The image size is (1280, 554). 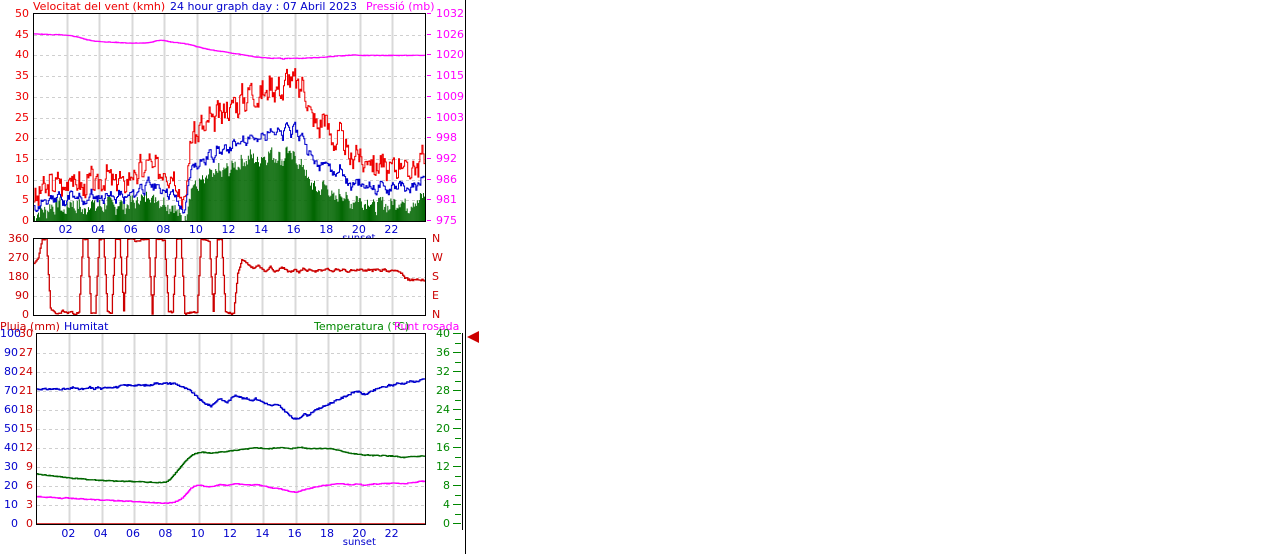 What do you see at coordinates (22, 75) in the screenshot?
I see `wind-y-left-tick: 35` at bounding box center [22, 75].